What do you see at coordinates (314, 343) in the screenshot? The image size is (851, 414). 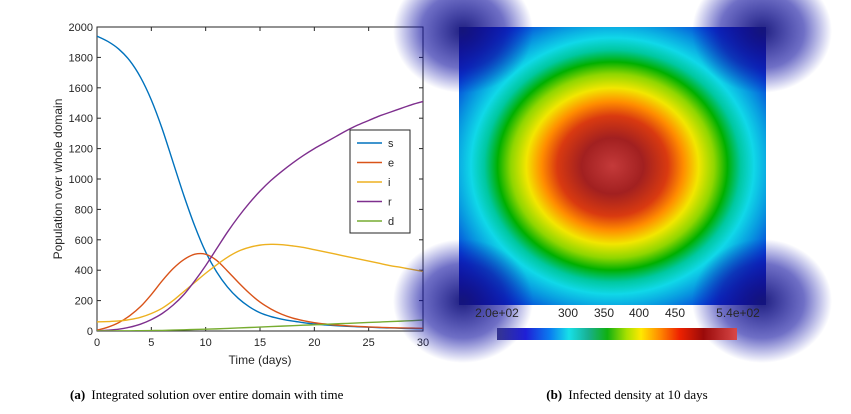 I see `x-tick-label: 20` at bounding box center [314, 343].